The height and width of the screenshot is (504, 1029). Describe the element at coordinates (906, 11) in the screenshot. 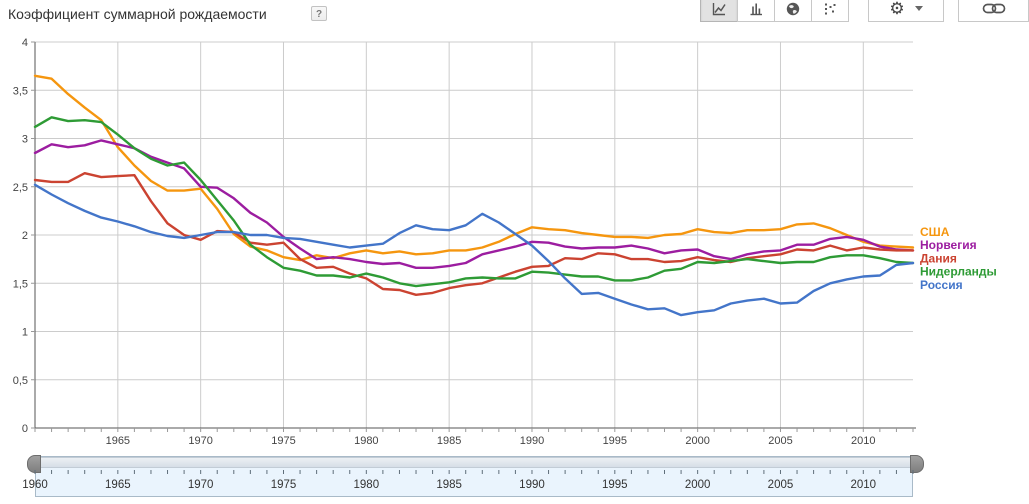

I see `settings-button: ⚙` at that location.